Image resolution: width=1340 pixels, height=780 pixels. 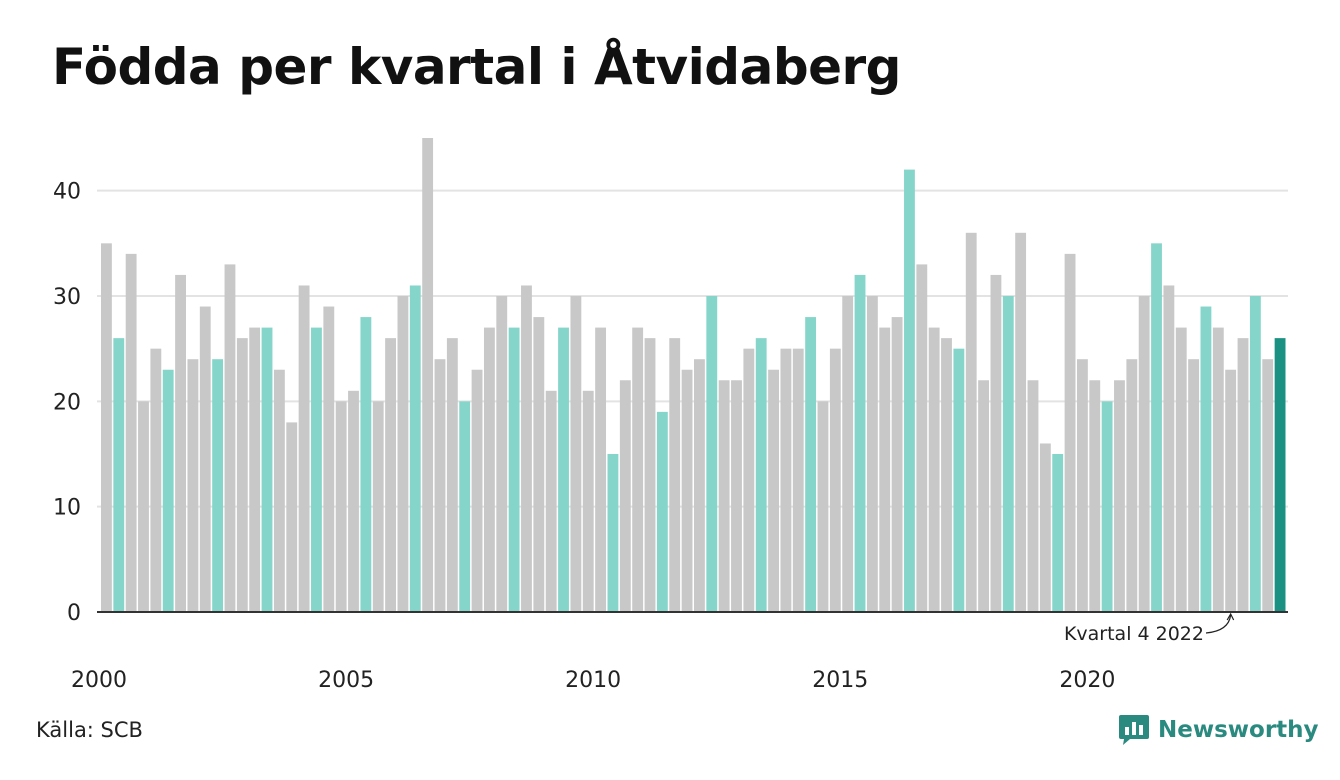 I want to click on x-tick-label: 2015, so click(x=840, y=680).